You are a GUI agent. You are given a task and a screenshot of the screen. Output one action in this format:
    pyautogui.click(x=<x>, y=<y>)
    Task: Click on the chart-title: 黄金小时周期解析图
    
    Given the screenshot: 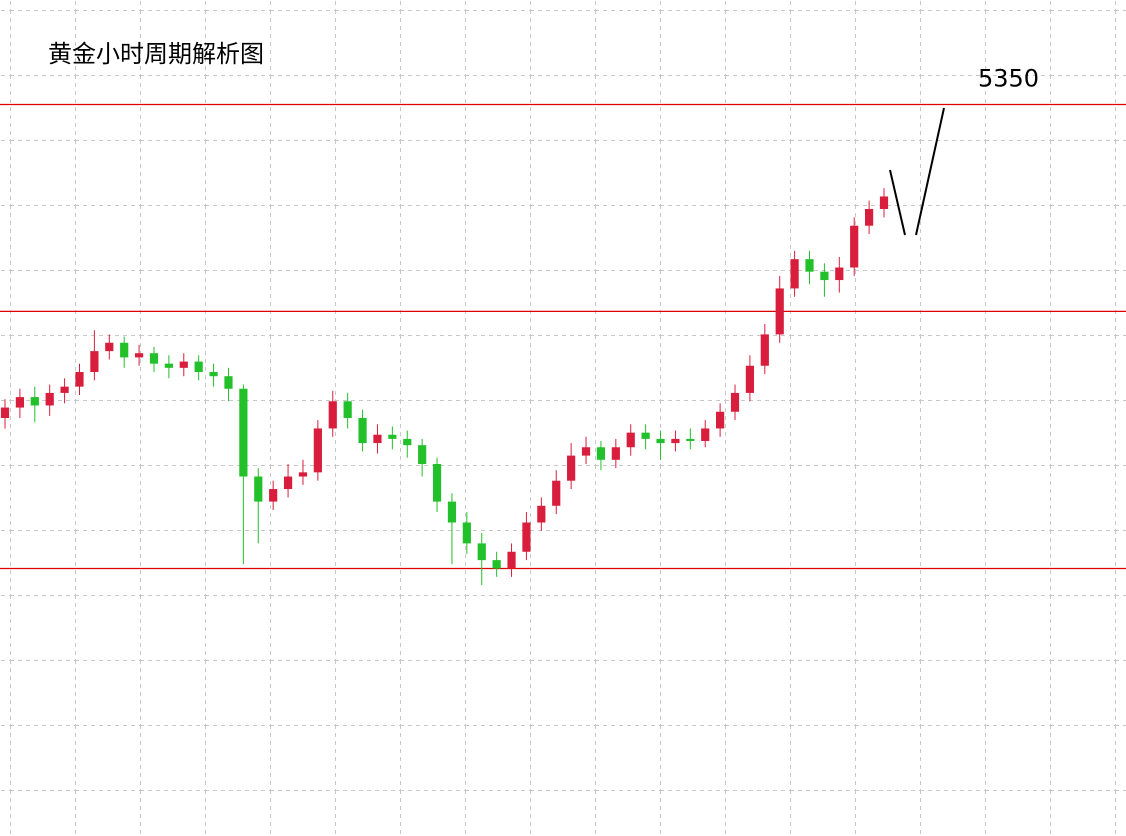 What is the action you would take?
    pyautogui.click(x=156, y=54)
    